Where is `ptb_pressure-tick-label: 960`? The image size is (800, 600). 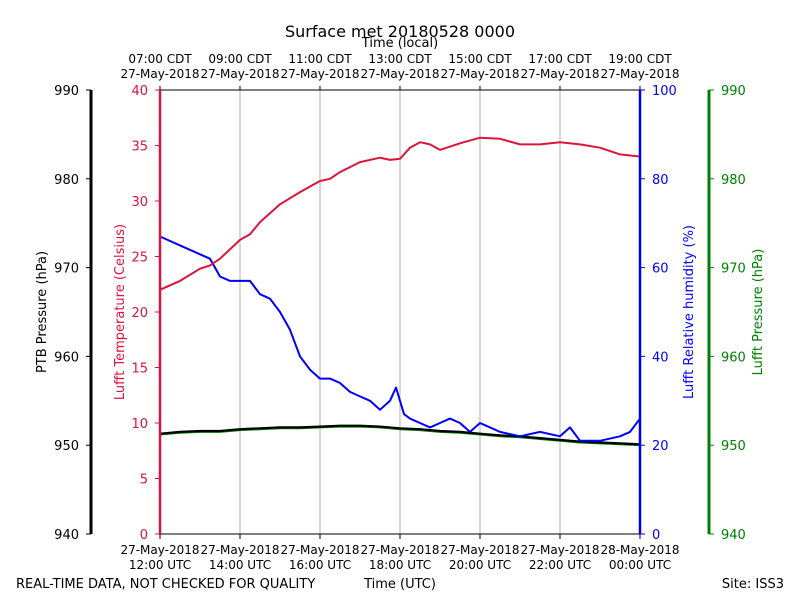 ptb_pressure-tick-label: 960 is located at coordinates (66, 357).